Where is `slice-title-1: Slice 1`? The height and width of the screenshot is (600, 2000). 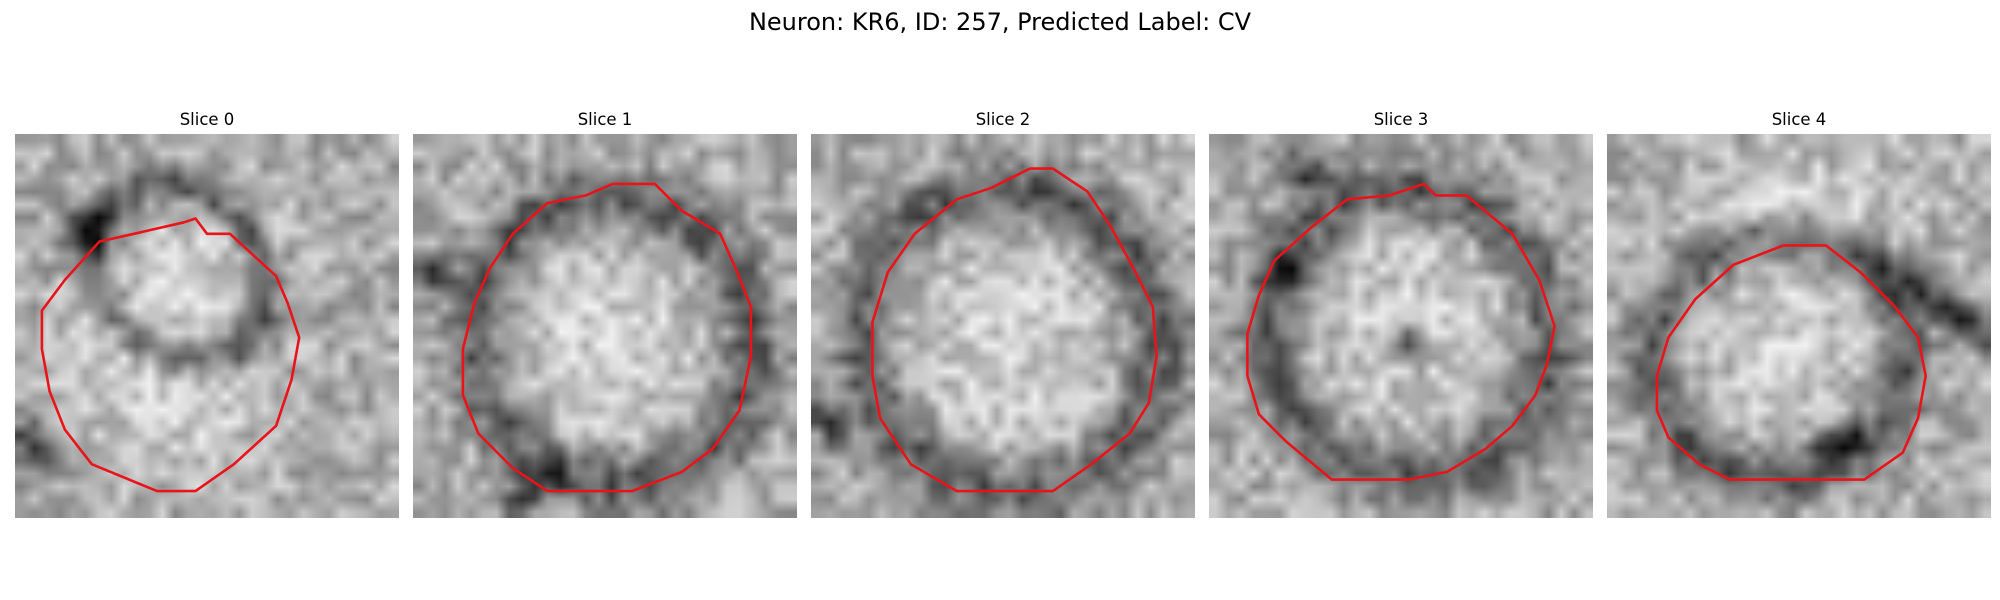 slice-title-1: Slice 1 is located at coordinates (605, 119).